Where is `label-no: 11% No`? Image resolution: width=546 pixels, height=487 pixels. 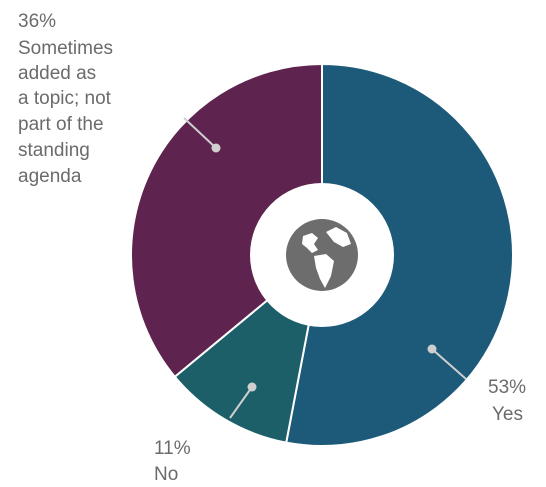
label-no: 11% No is located at coordinates (172, 461).